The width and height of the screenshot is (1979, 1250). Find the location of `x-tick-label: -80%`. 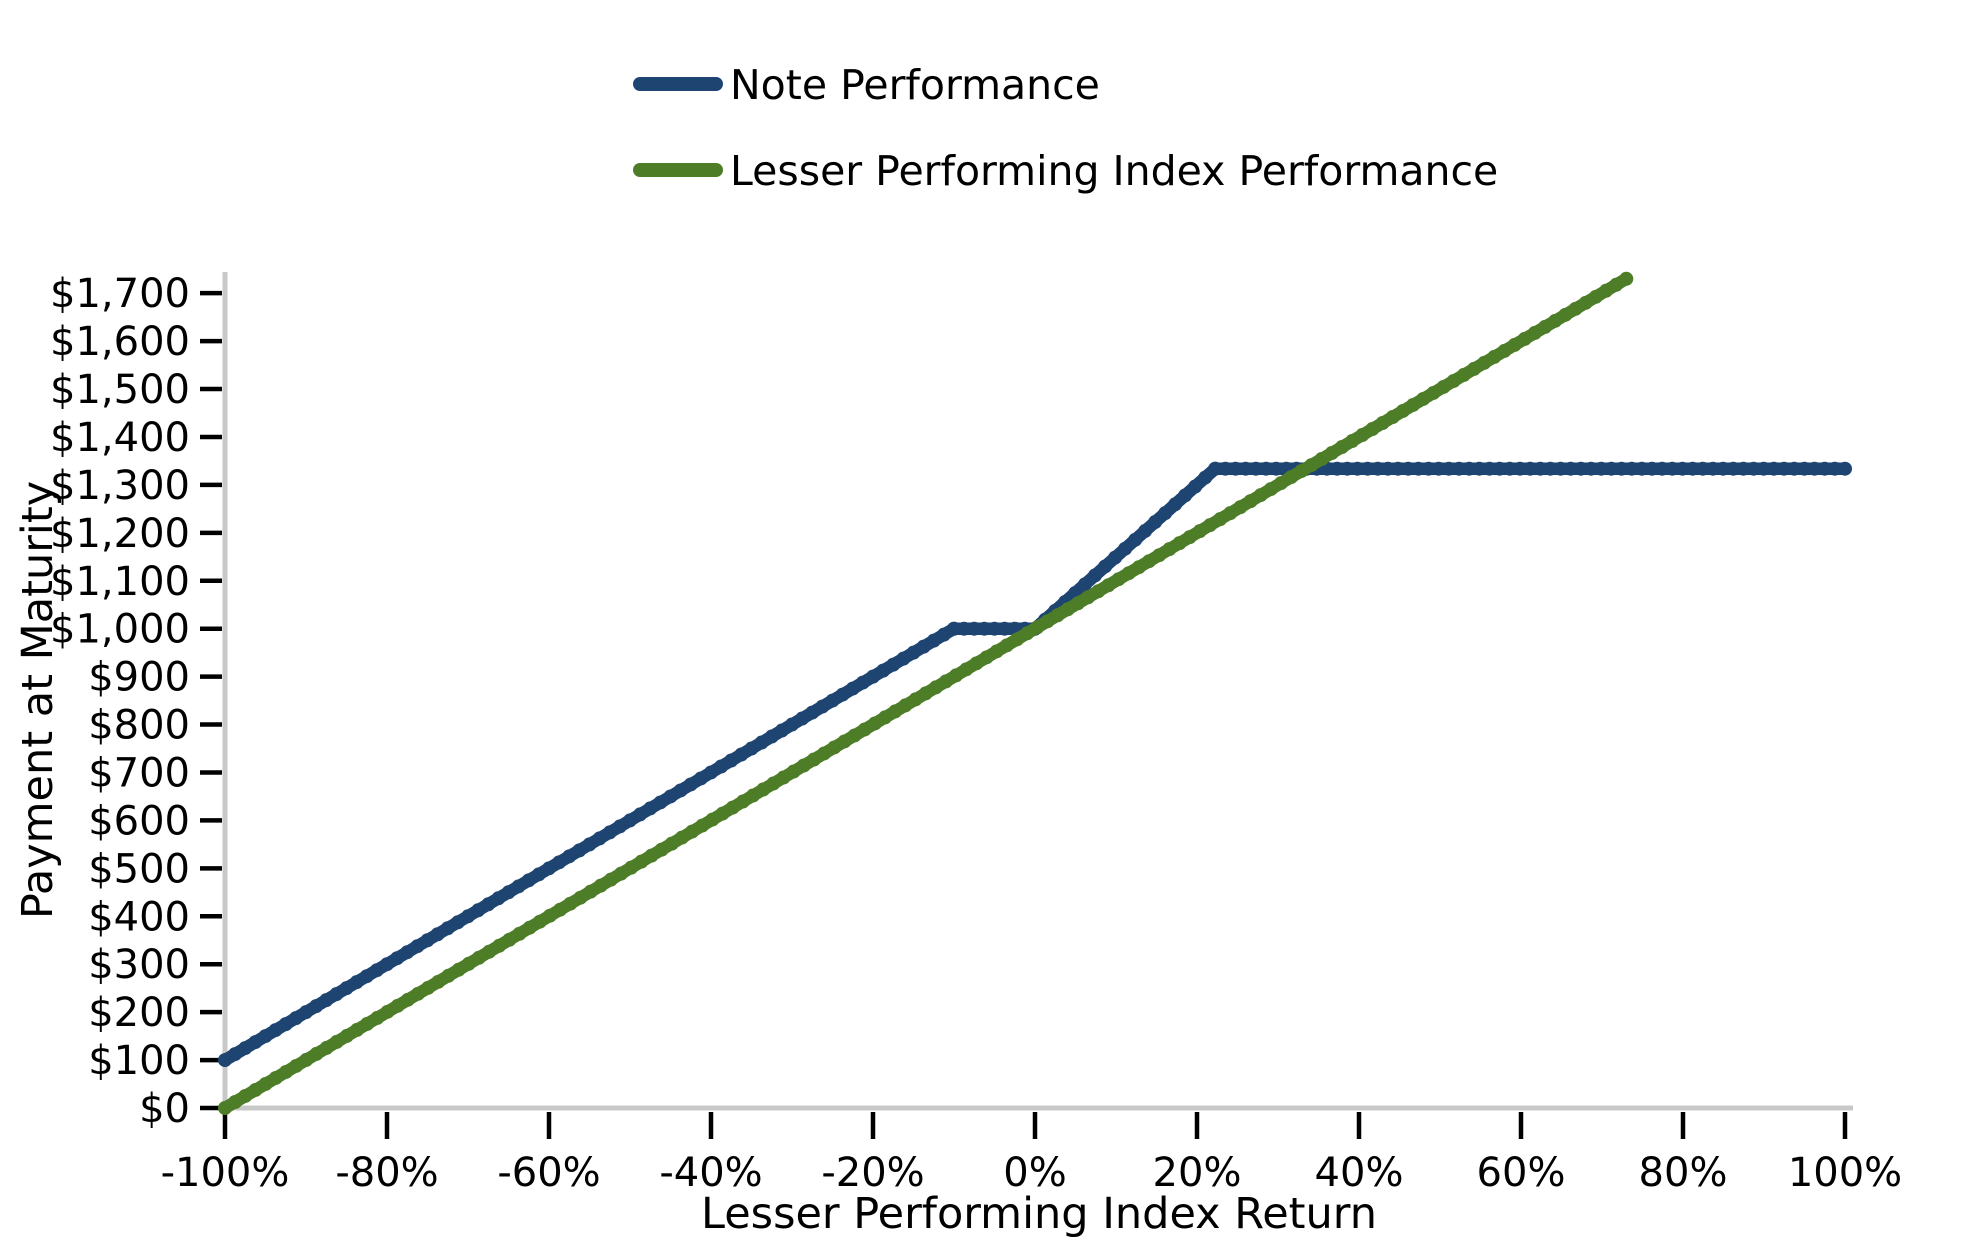

x-tick-label: -80% is located at coordinates (386, 1173).